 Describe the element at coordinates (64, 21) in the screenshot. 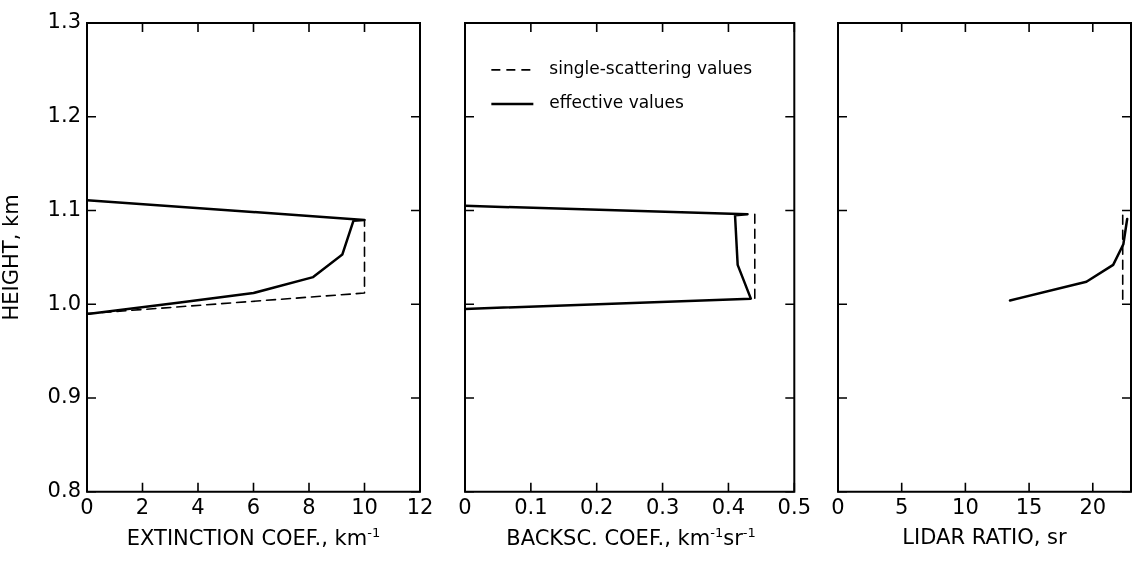

I see `y-tick-label: 1.3` at that location.